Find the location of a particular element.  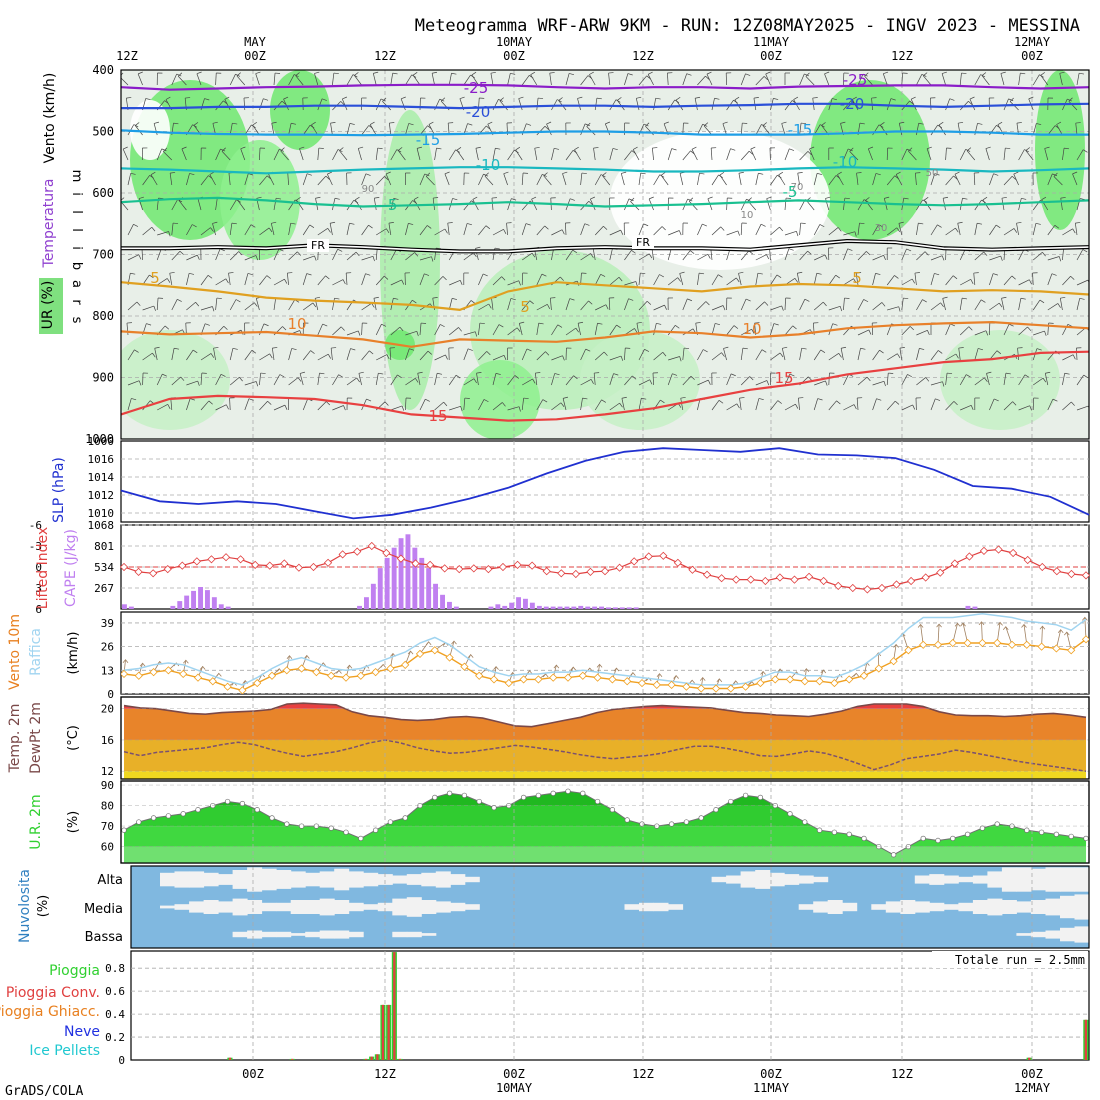

top-time-hour: 12Z is located at coordinates (643, 56).